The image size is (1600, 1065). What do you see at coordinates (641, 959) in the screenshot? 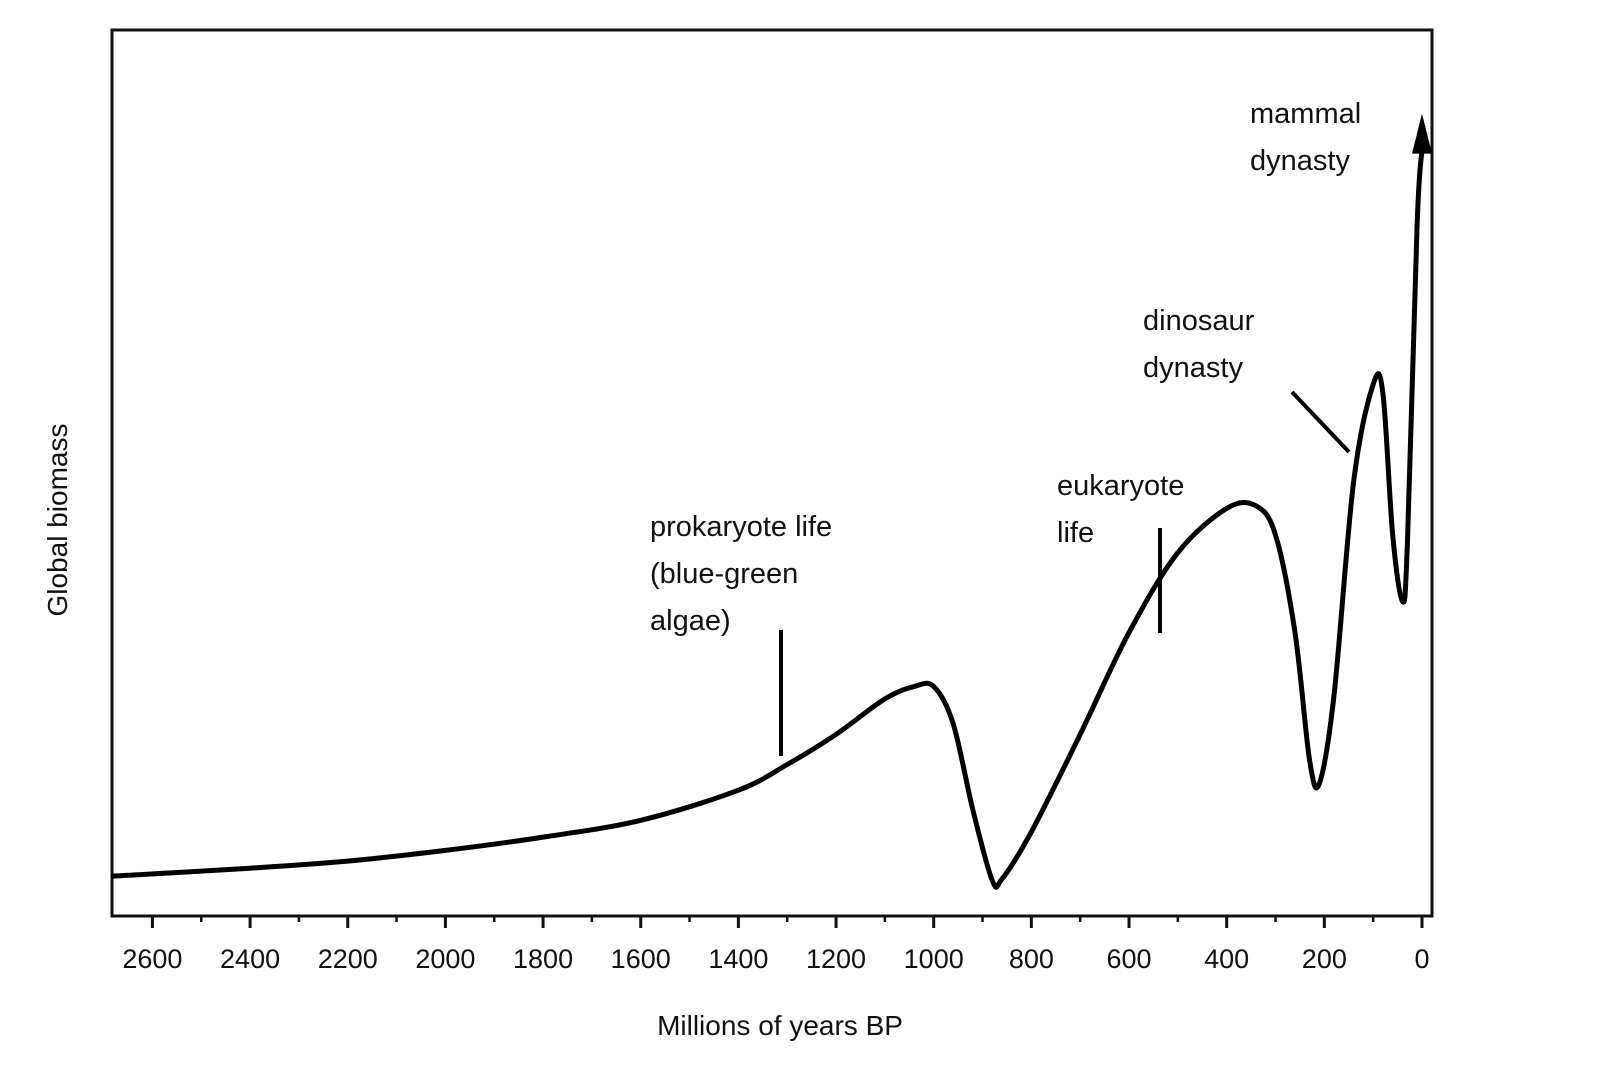
I see `x-tick-label: 1600` at bounding box center [641, 959].